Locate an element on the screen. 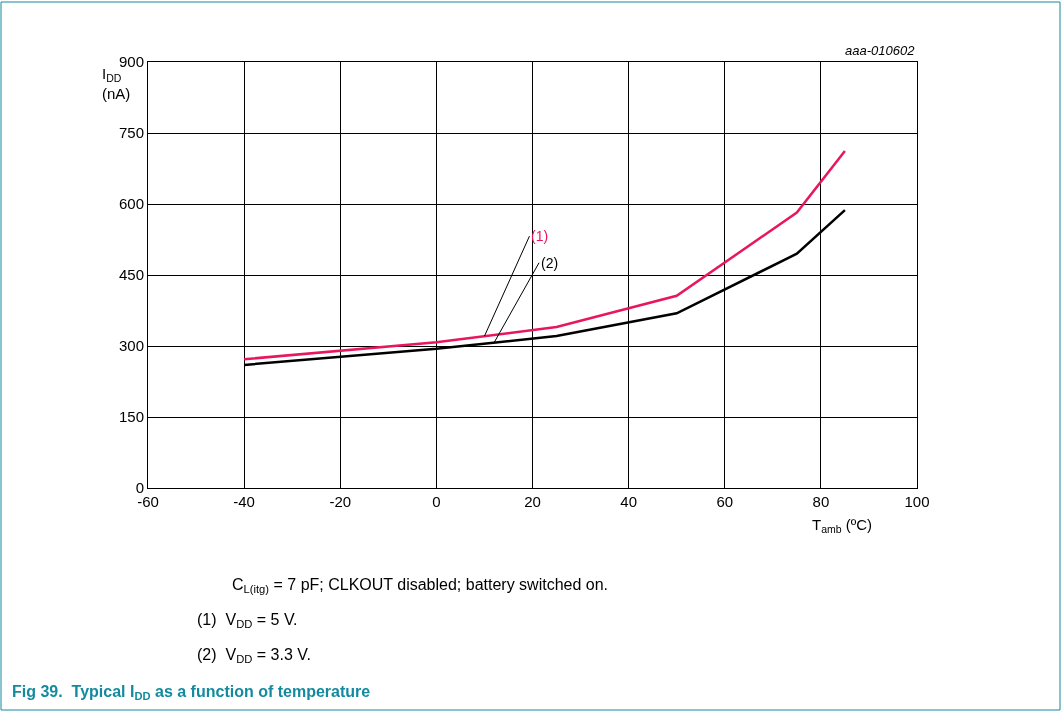 Image resolution: width=1061 pixels, height=713 pixels. x-tick-label: 100 is located at coordinates (917, 501).